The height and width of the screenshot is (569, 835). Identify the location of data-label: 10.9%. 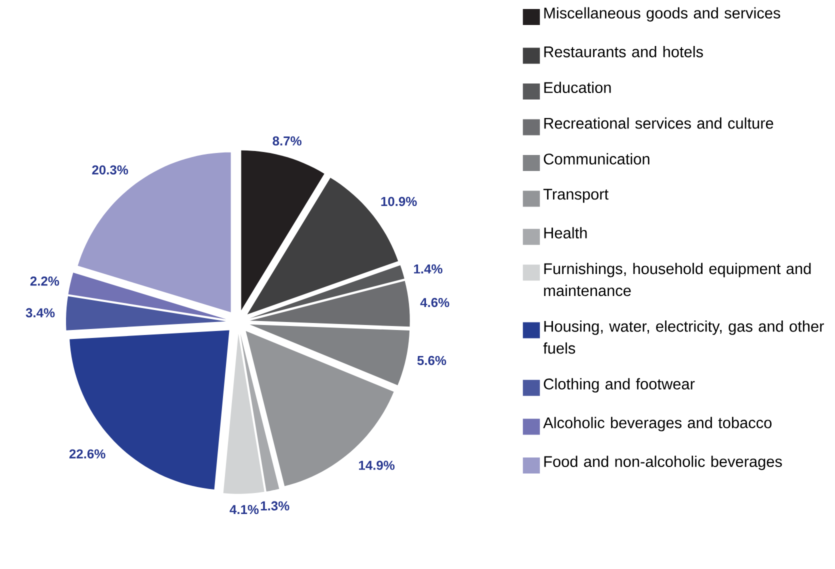
(399, 201).